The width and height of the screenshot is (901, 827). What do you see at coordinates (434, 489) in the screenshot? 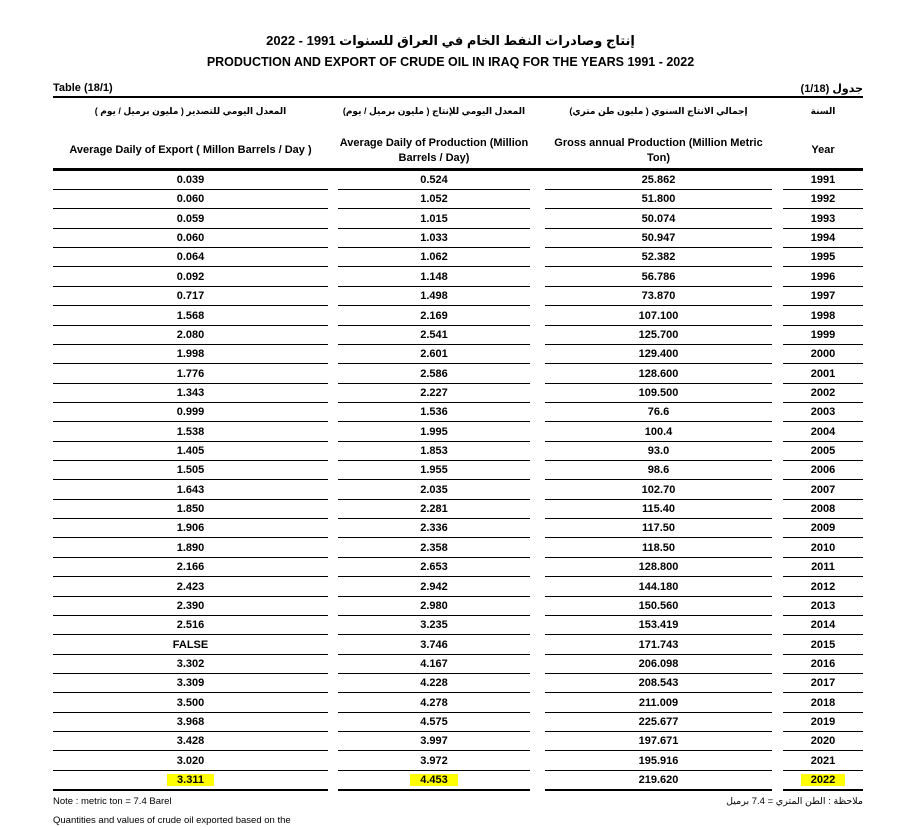
I see `cell-text: 2.035` at bounding box center [434, 489].